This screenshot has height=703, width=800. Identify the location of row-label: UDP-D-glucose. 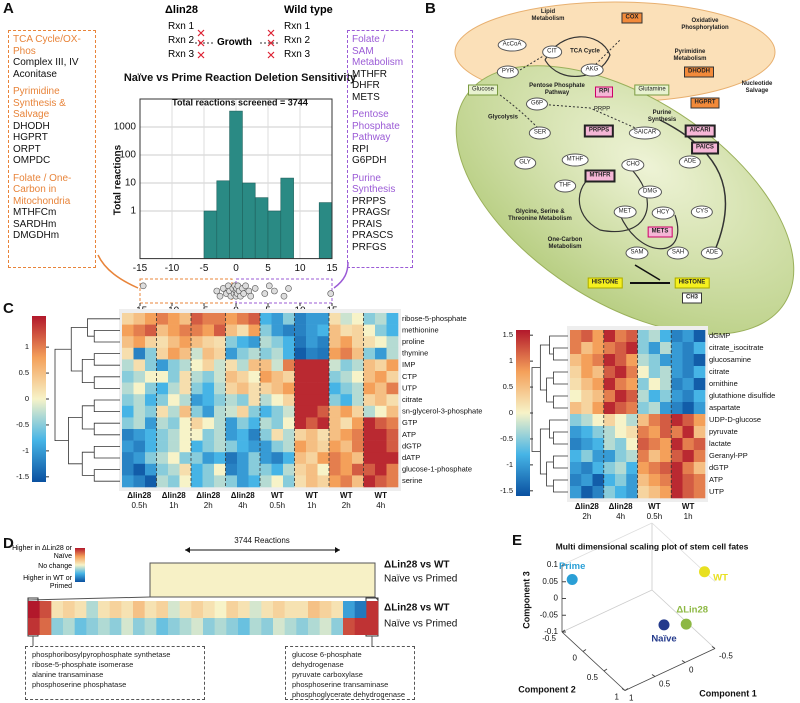
(735, 419).